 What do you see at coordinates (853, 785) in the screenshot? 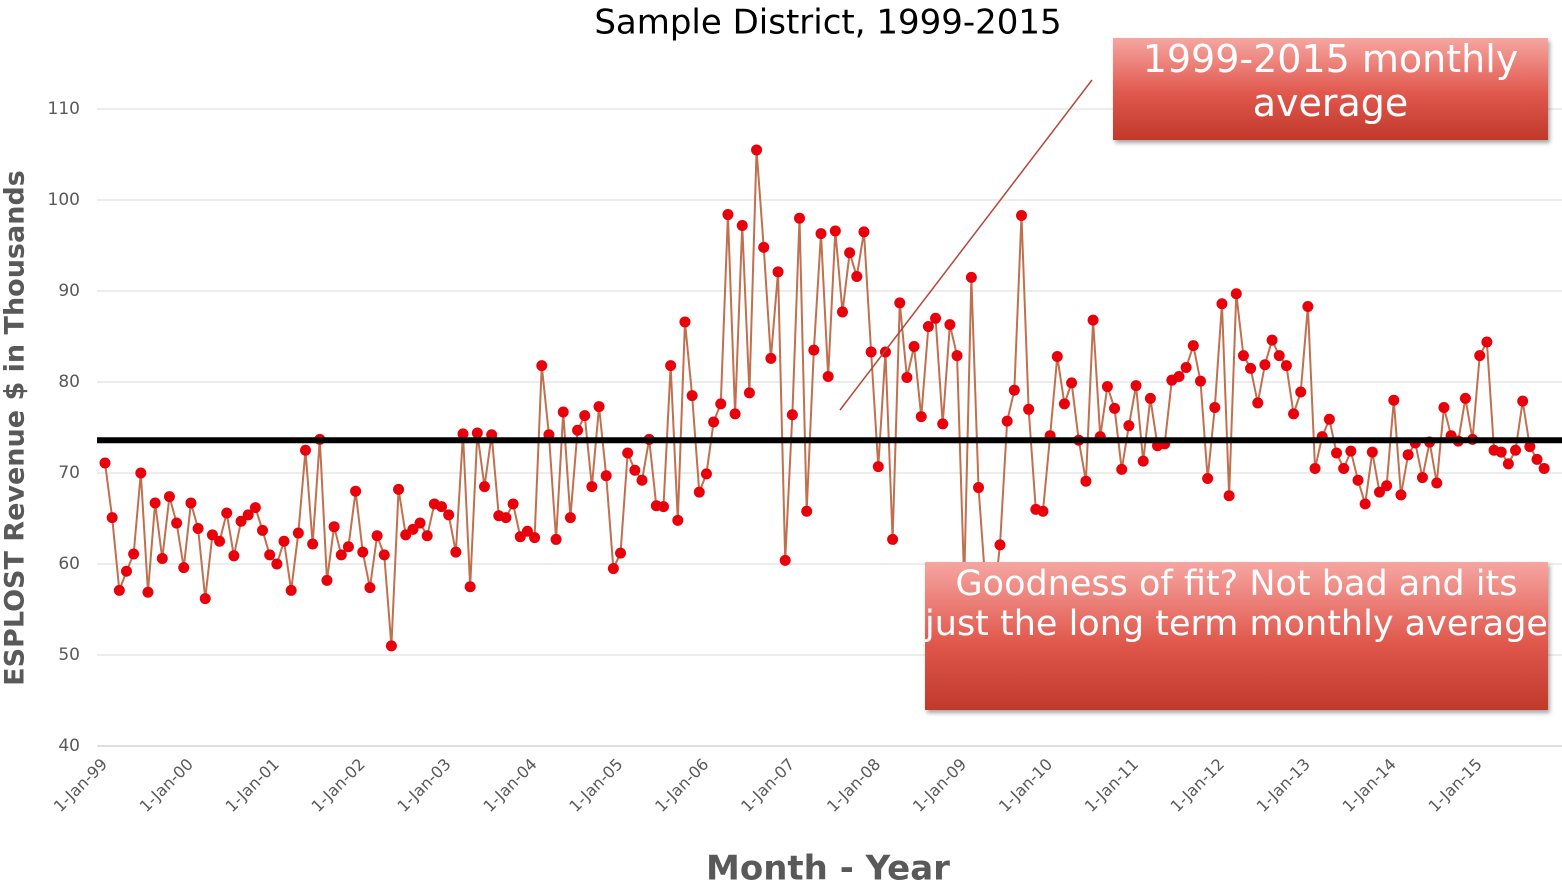
I see `x-tick-label: 1-Jan-08` at bounding box center [853, 785].